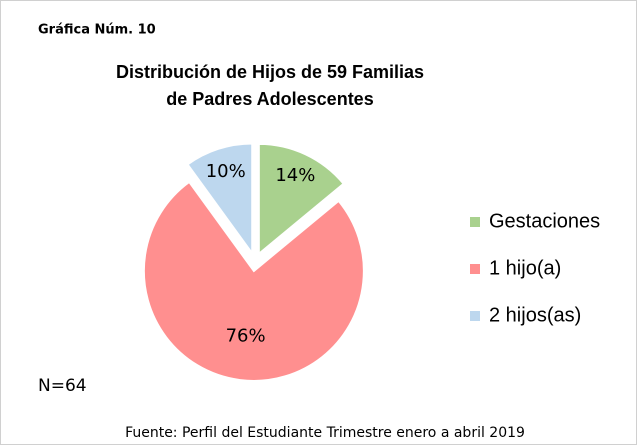  Describe the element at coordinates (544, 221) in the screenshot. I see `legend-label: Gestaciones` at that location.